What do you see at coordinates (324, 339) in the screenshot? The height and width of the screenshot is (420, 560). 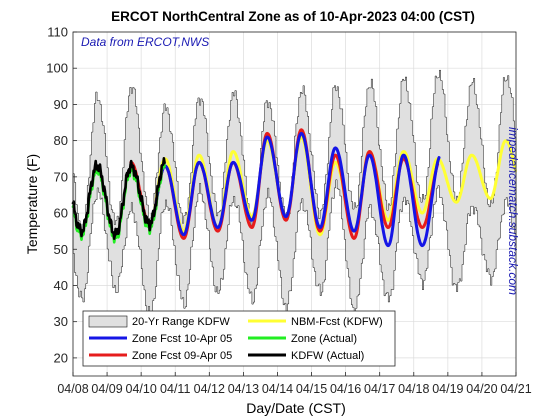 I see `legend-label: Zone (Actual)` at bounding box center [324, 339].